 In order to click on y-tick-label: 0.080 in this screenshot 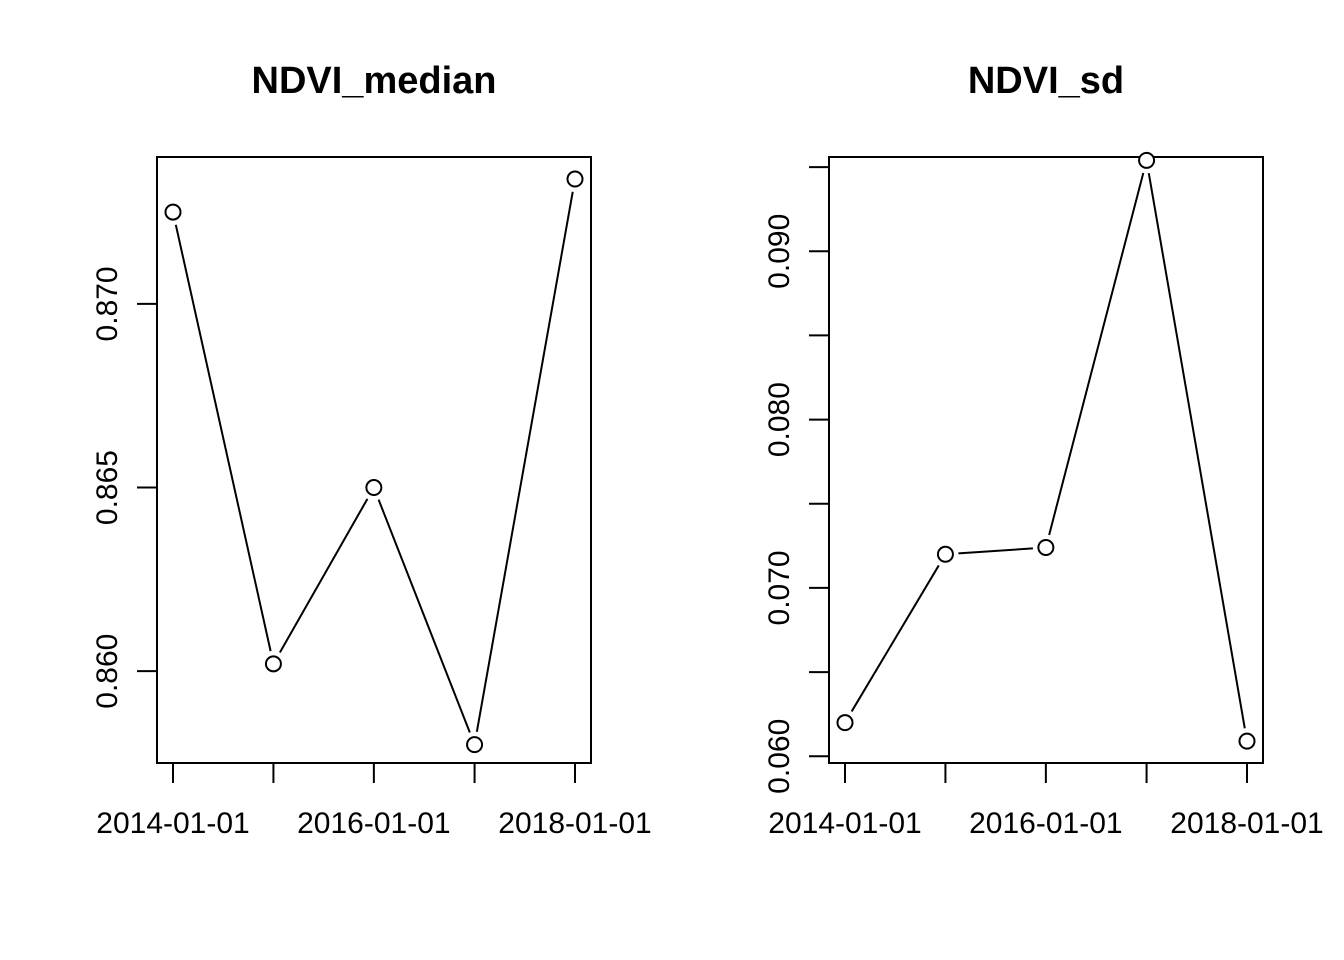, I will do `click(779, 419)`.